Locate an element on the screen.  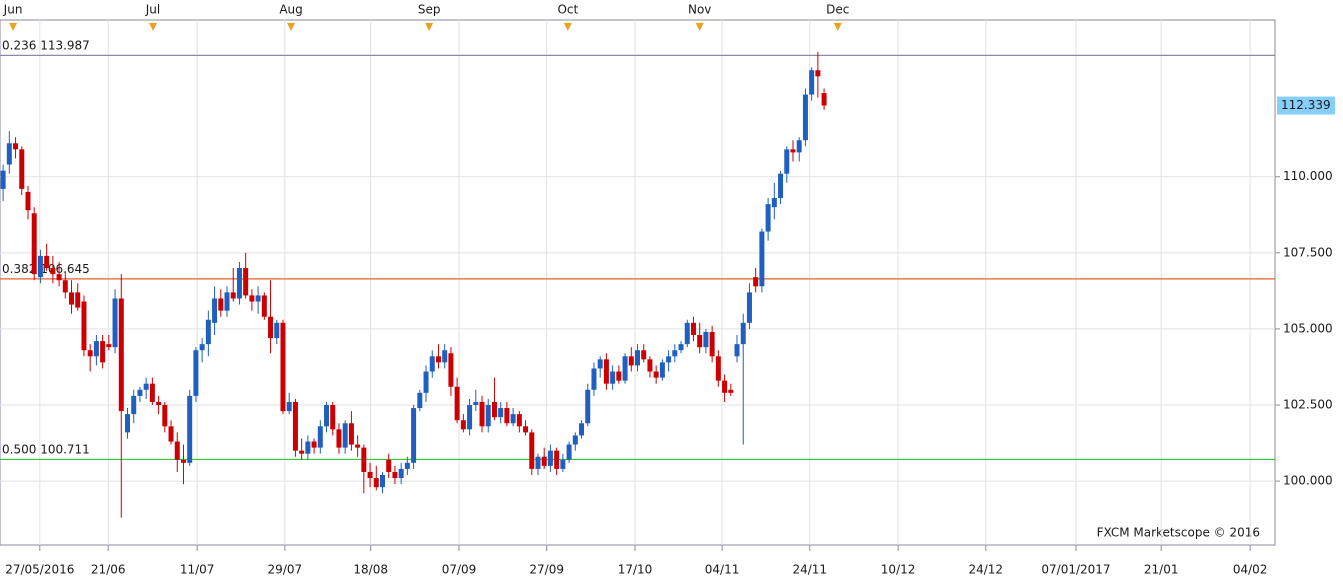
level-ratio: 0.236 is located at coordinates (19, 45).